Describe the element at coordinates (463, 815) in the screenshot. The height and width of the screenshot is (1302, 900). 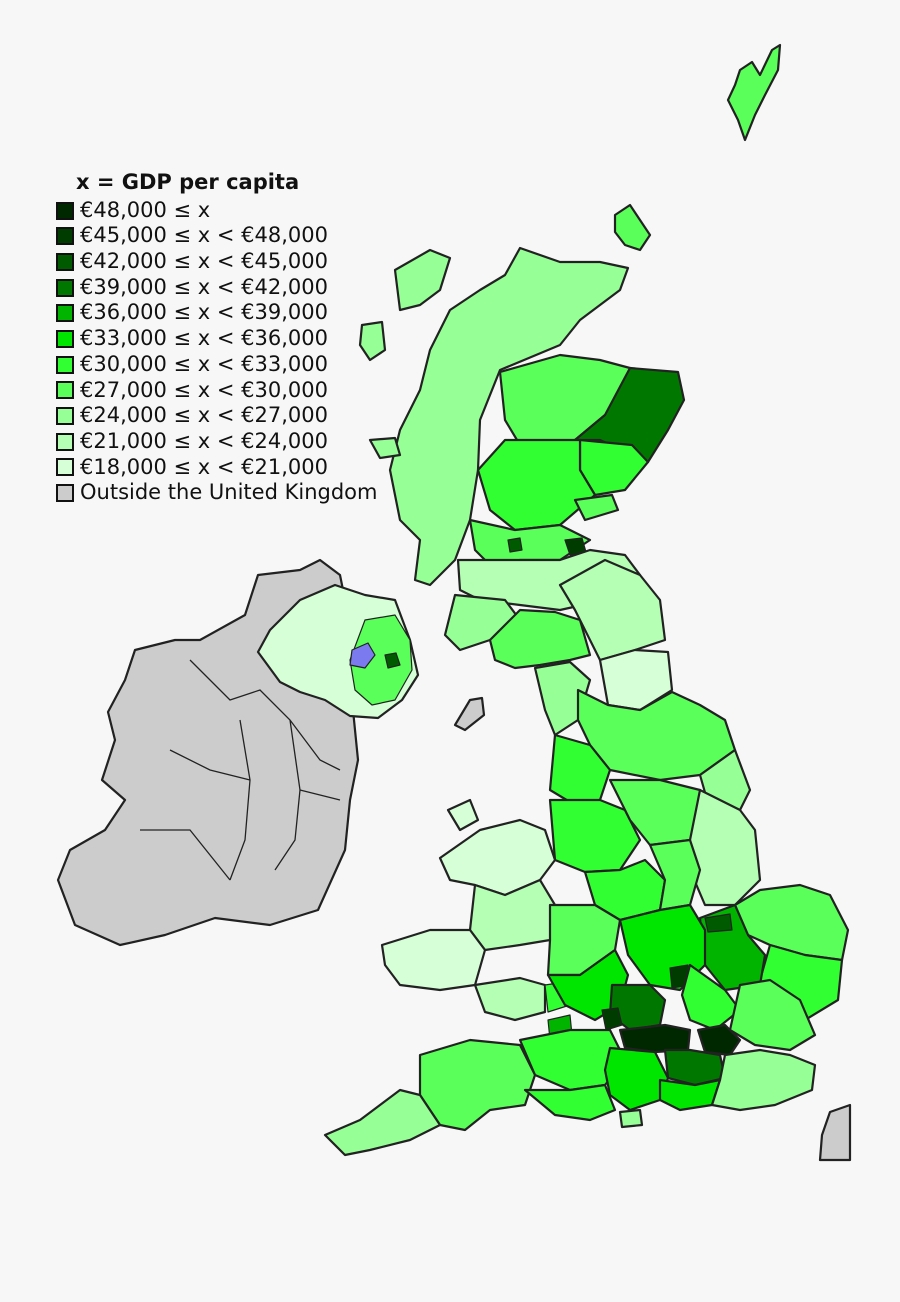
I see `anglesey` at that location.